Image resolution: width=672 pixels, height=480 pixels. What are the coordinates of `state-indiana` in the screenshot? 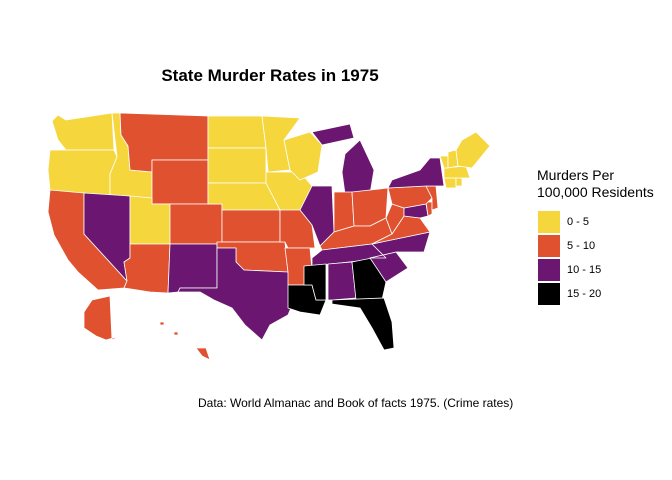 It's located at (344, 212).